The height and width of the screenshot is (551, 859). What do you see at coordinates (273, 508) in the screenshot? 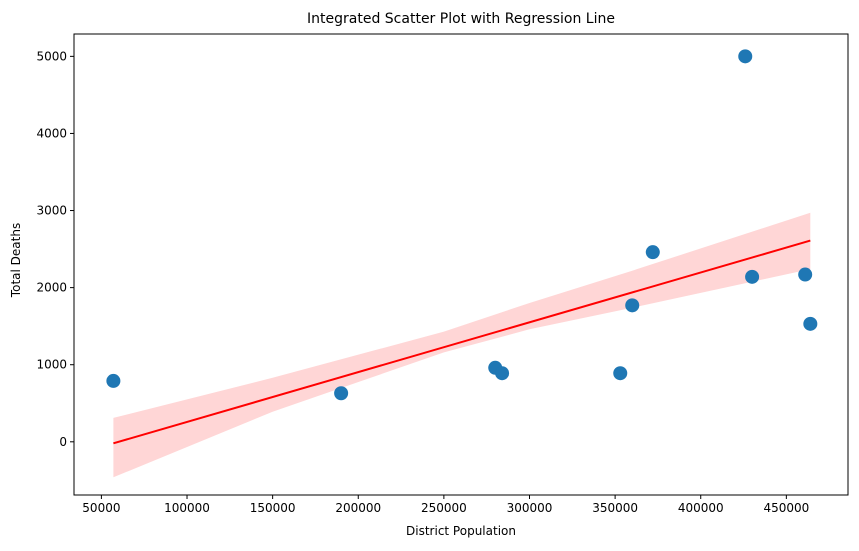
I see `x-tick-label: 150000` at bounding box center [273, 508].